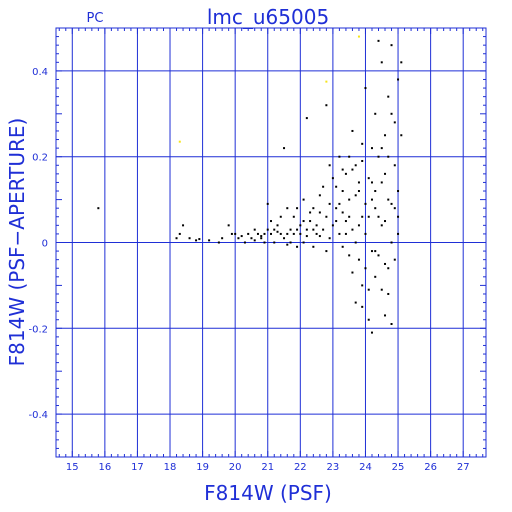 Image resolution: width=512 pixels, height=512 pixels. I want to click on y-tick-label: 0.4, so click(40, 72).